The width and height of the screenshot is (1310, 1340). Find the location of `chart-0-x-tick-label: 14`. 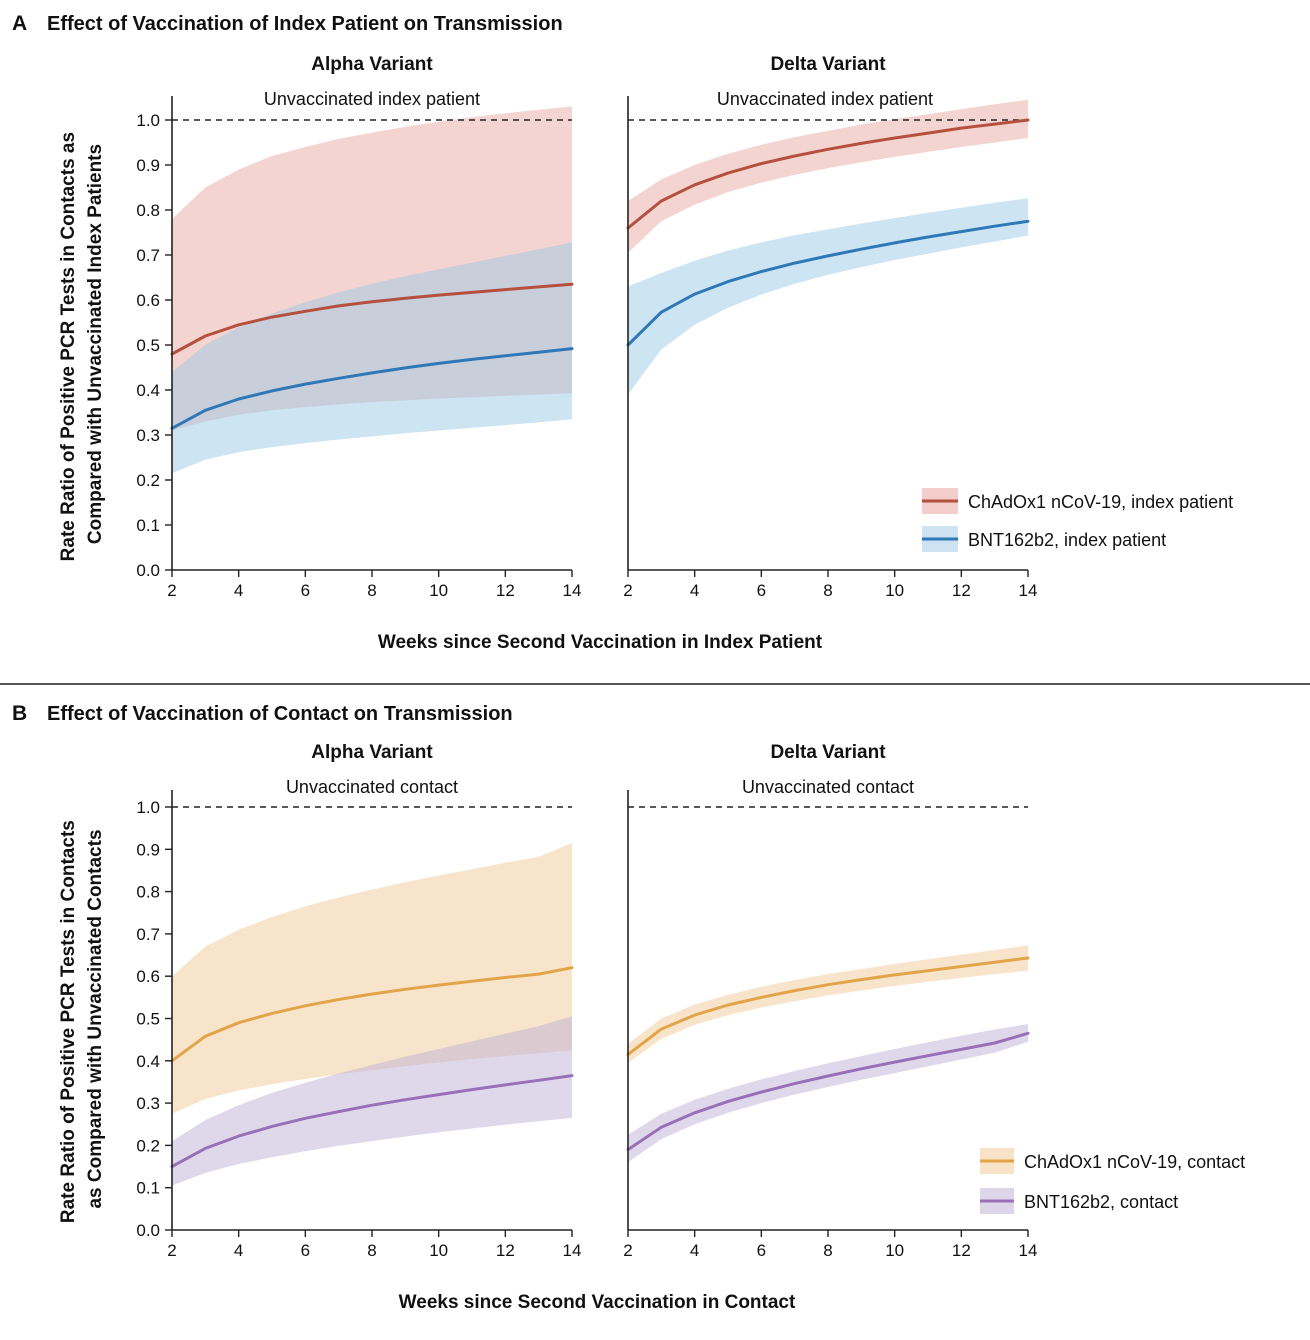

chart-0-x-tick-label: 14 is located at coordinates (572, 590).